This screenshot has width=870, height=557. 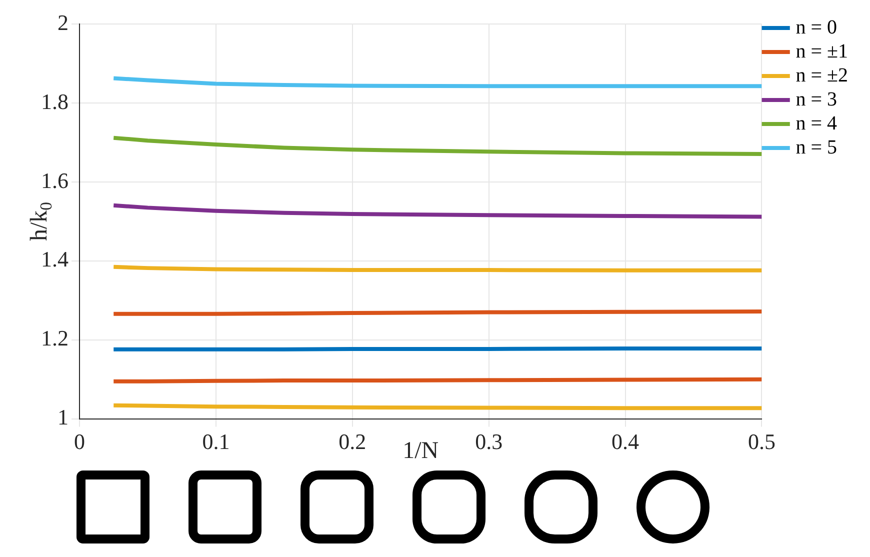 I want to click on y-tick-label: 1.4, so click(x=54, y=259).